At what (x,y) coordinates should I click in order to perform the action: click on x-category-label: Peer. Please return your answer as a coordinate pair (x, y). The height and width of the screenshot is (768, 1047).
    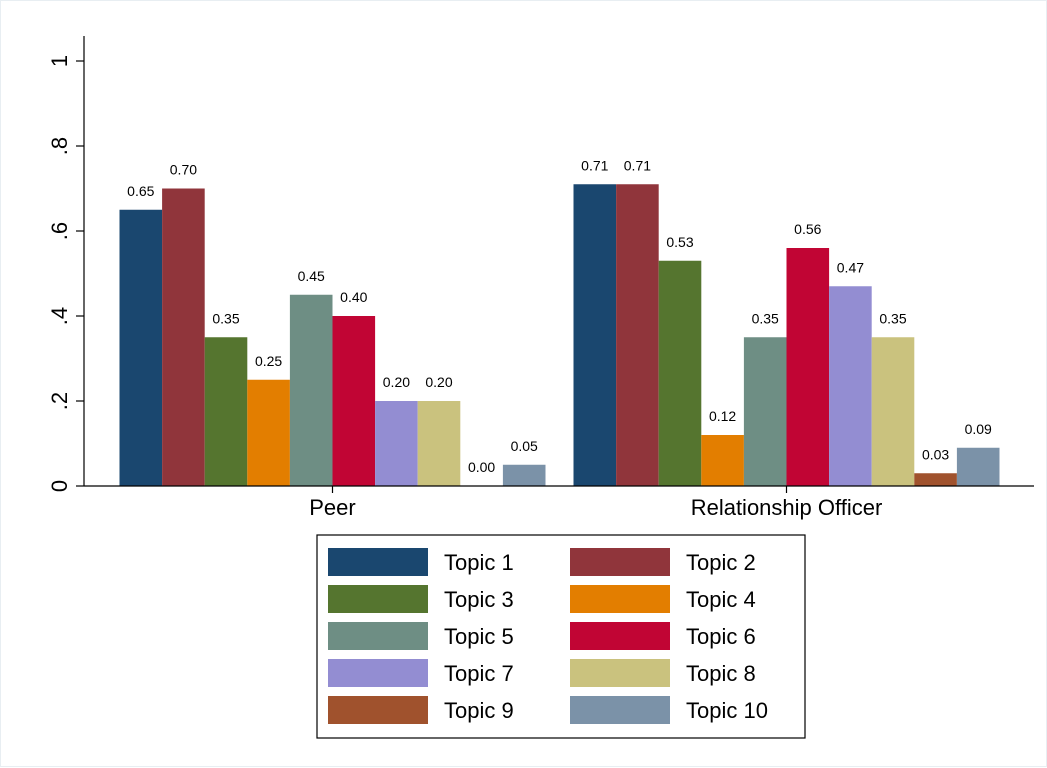
    Looking at the image, I should click on (332, 507).